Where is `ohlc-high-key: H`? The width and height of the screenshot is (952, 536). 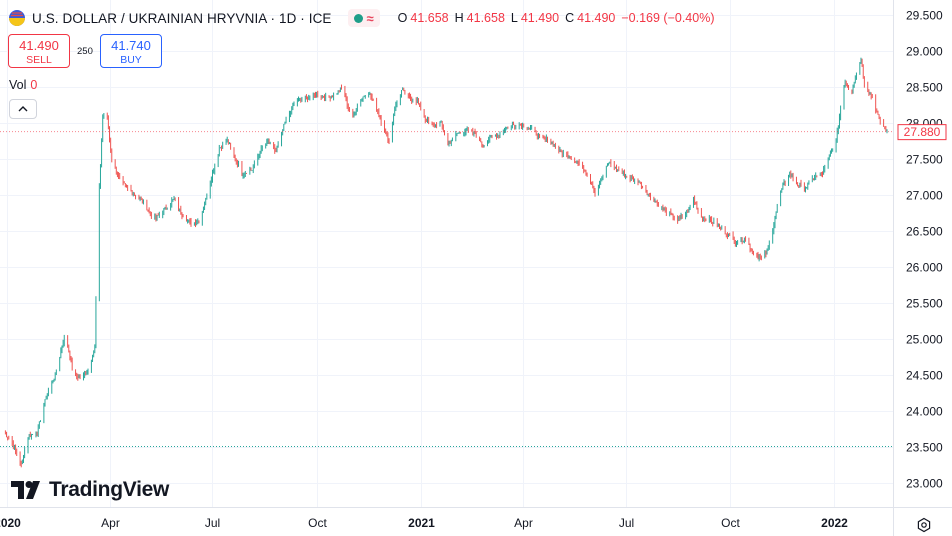
ohlc-high-key: H is located at coordinates (459, 18).